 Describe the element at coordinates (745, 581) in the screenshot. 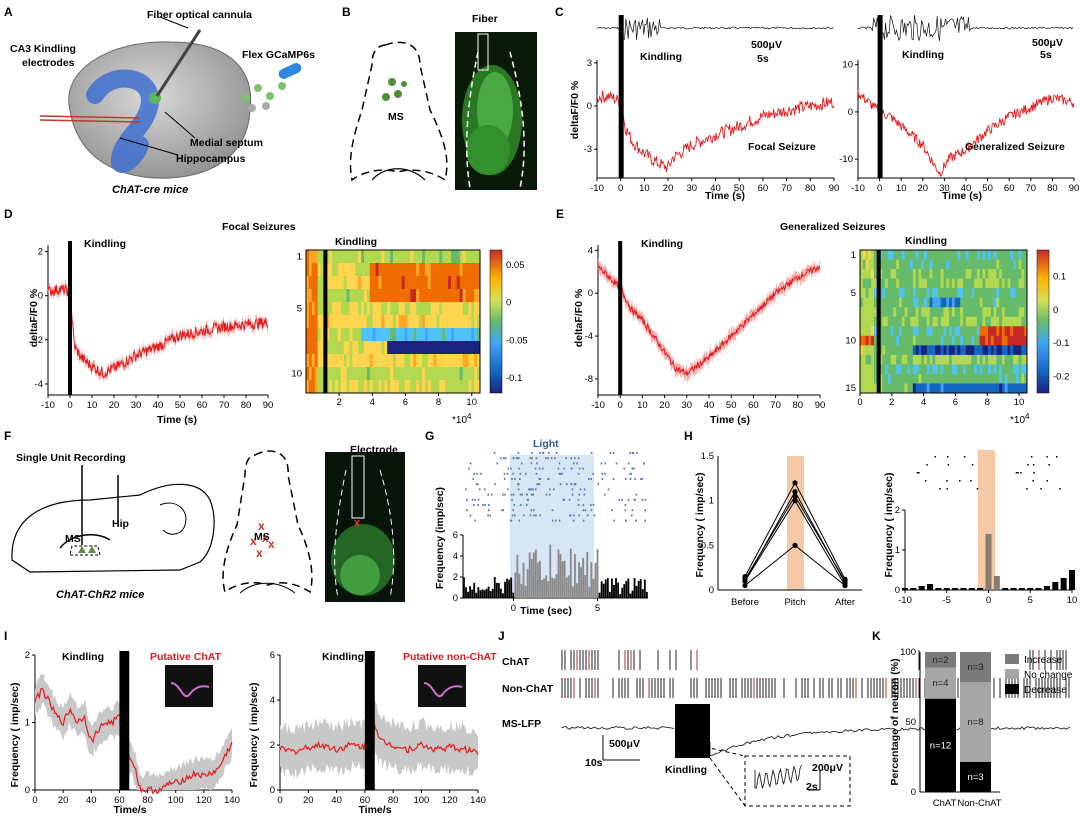

I see `h-point` at that location.